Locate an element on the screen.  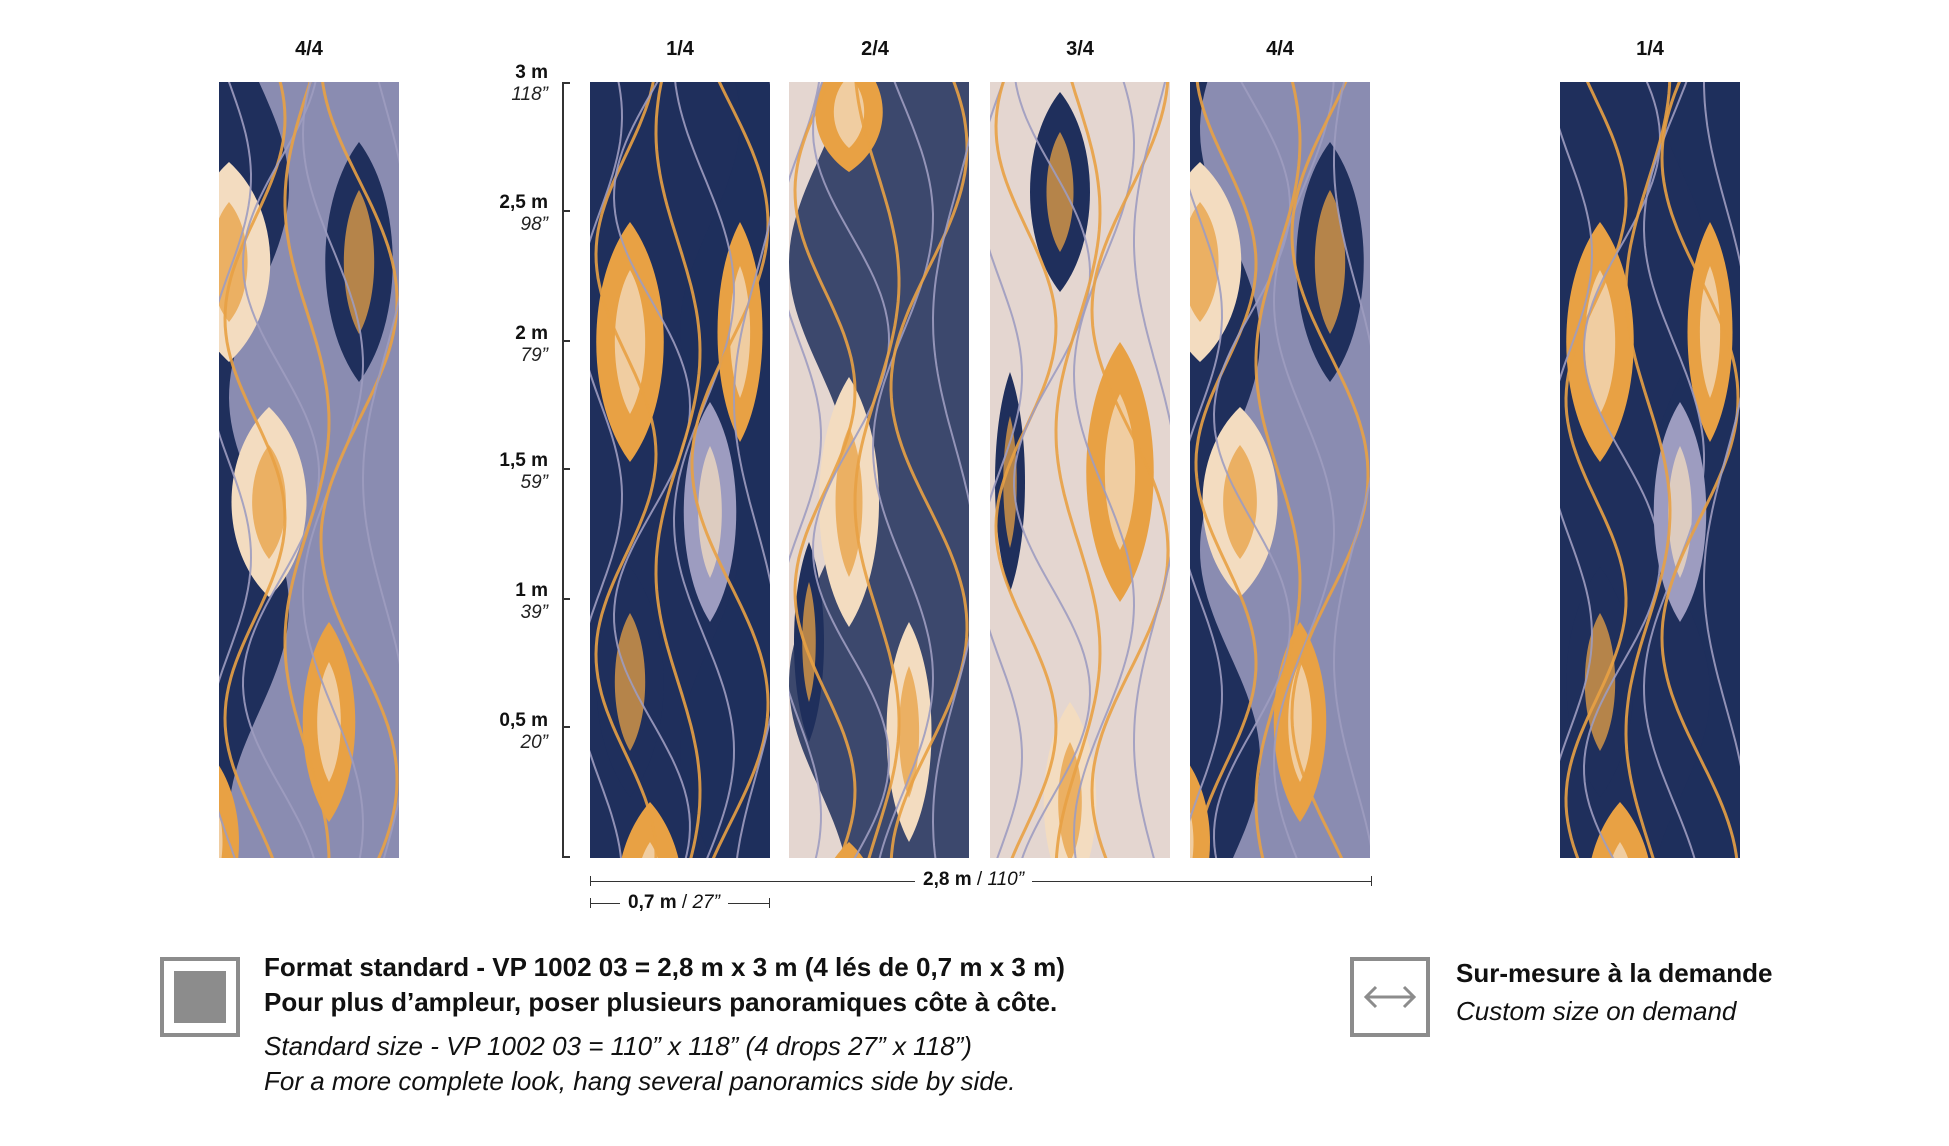
panel-label-drop-4: 4/4 is located at coordinates (1280, 49).